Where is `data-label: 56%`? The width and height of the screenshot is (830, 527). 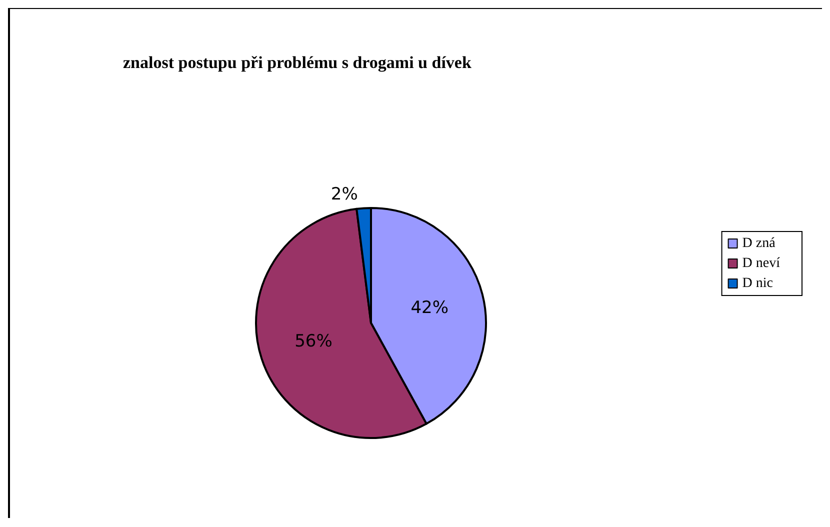
data-label: 56% is located at coordinates (313, 342).